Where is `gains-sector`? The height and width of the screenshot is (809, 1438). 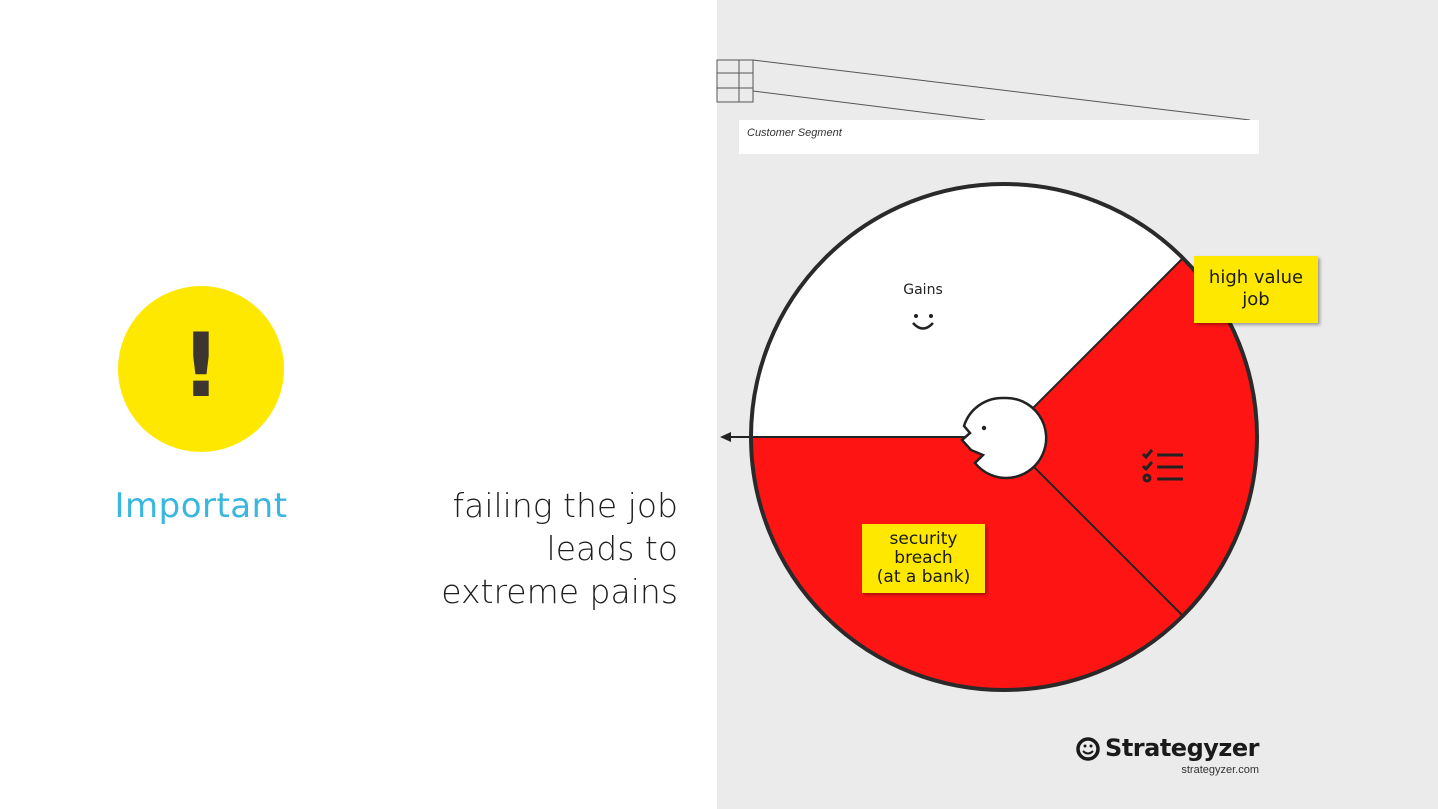 gains-sector is located at coordinates (966, 310).